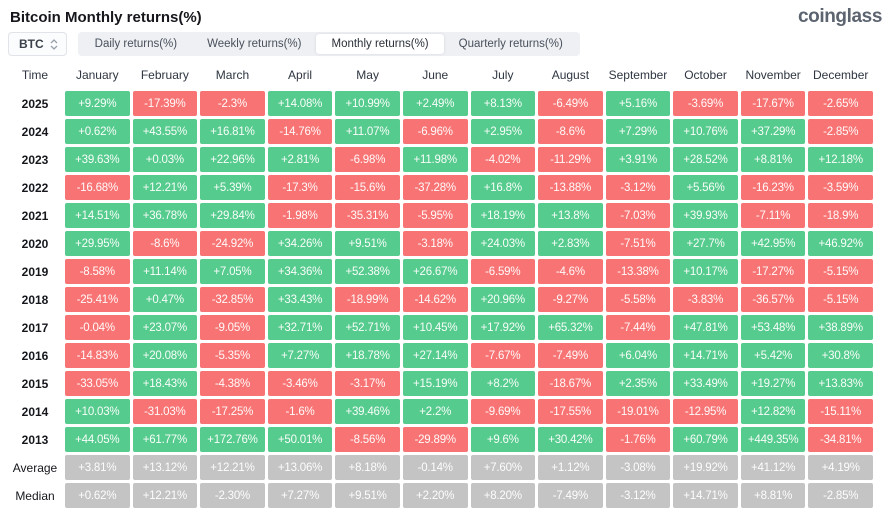 The width and height of the screenshot is (896, 520). What do you see at coordinates (705, 383) in the screenshot?
I see `return-cell: +33.49%` at bounding box center [705, 383].